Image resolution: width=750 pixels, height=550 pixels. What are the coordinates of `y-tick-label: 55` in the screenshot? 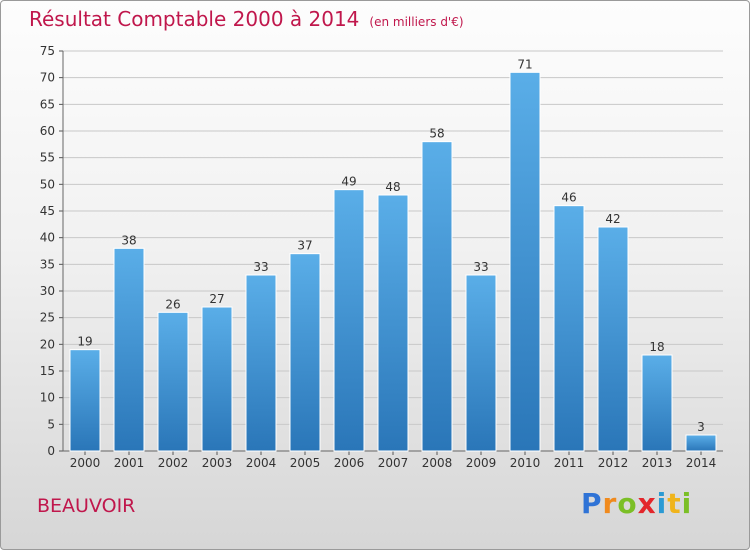 It's located at (47, 158).